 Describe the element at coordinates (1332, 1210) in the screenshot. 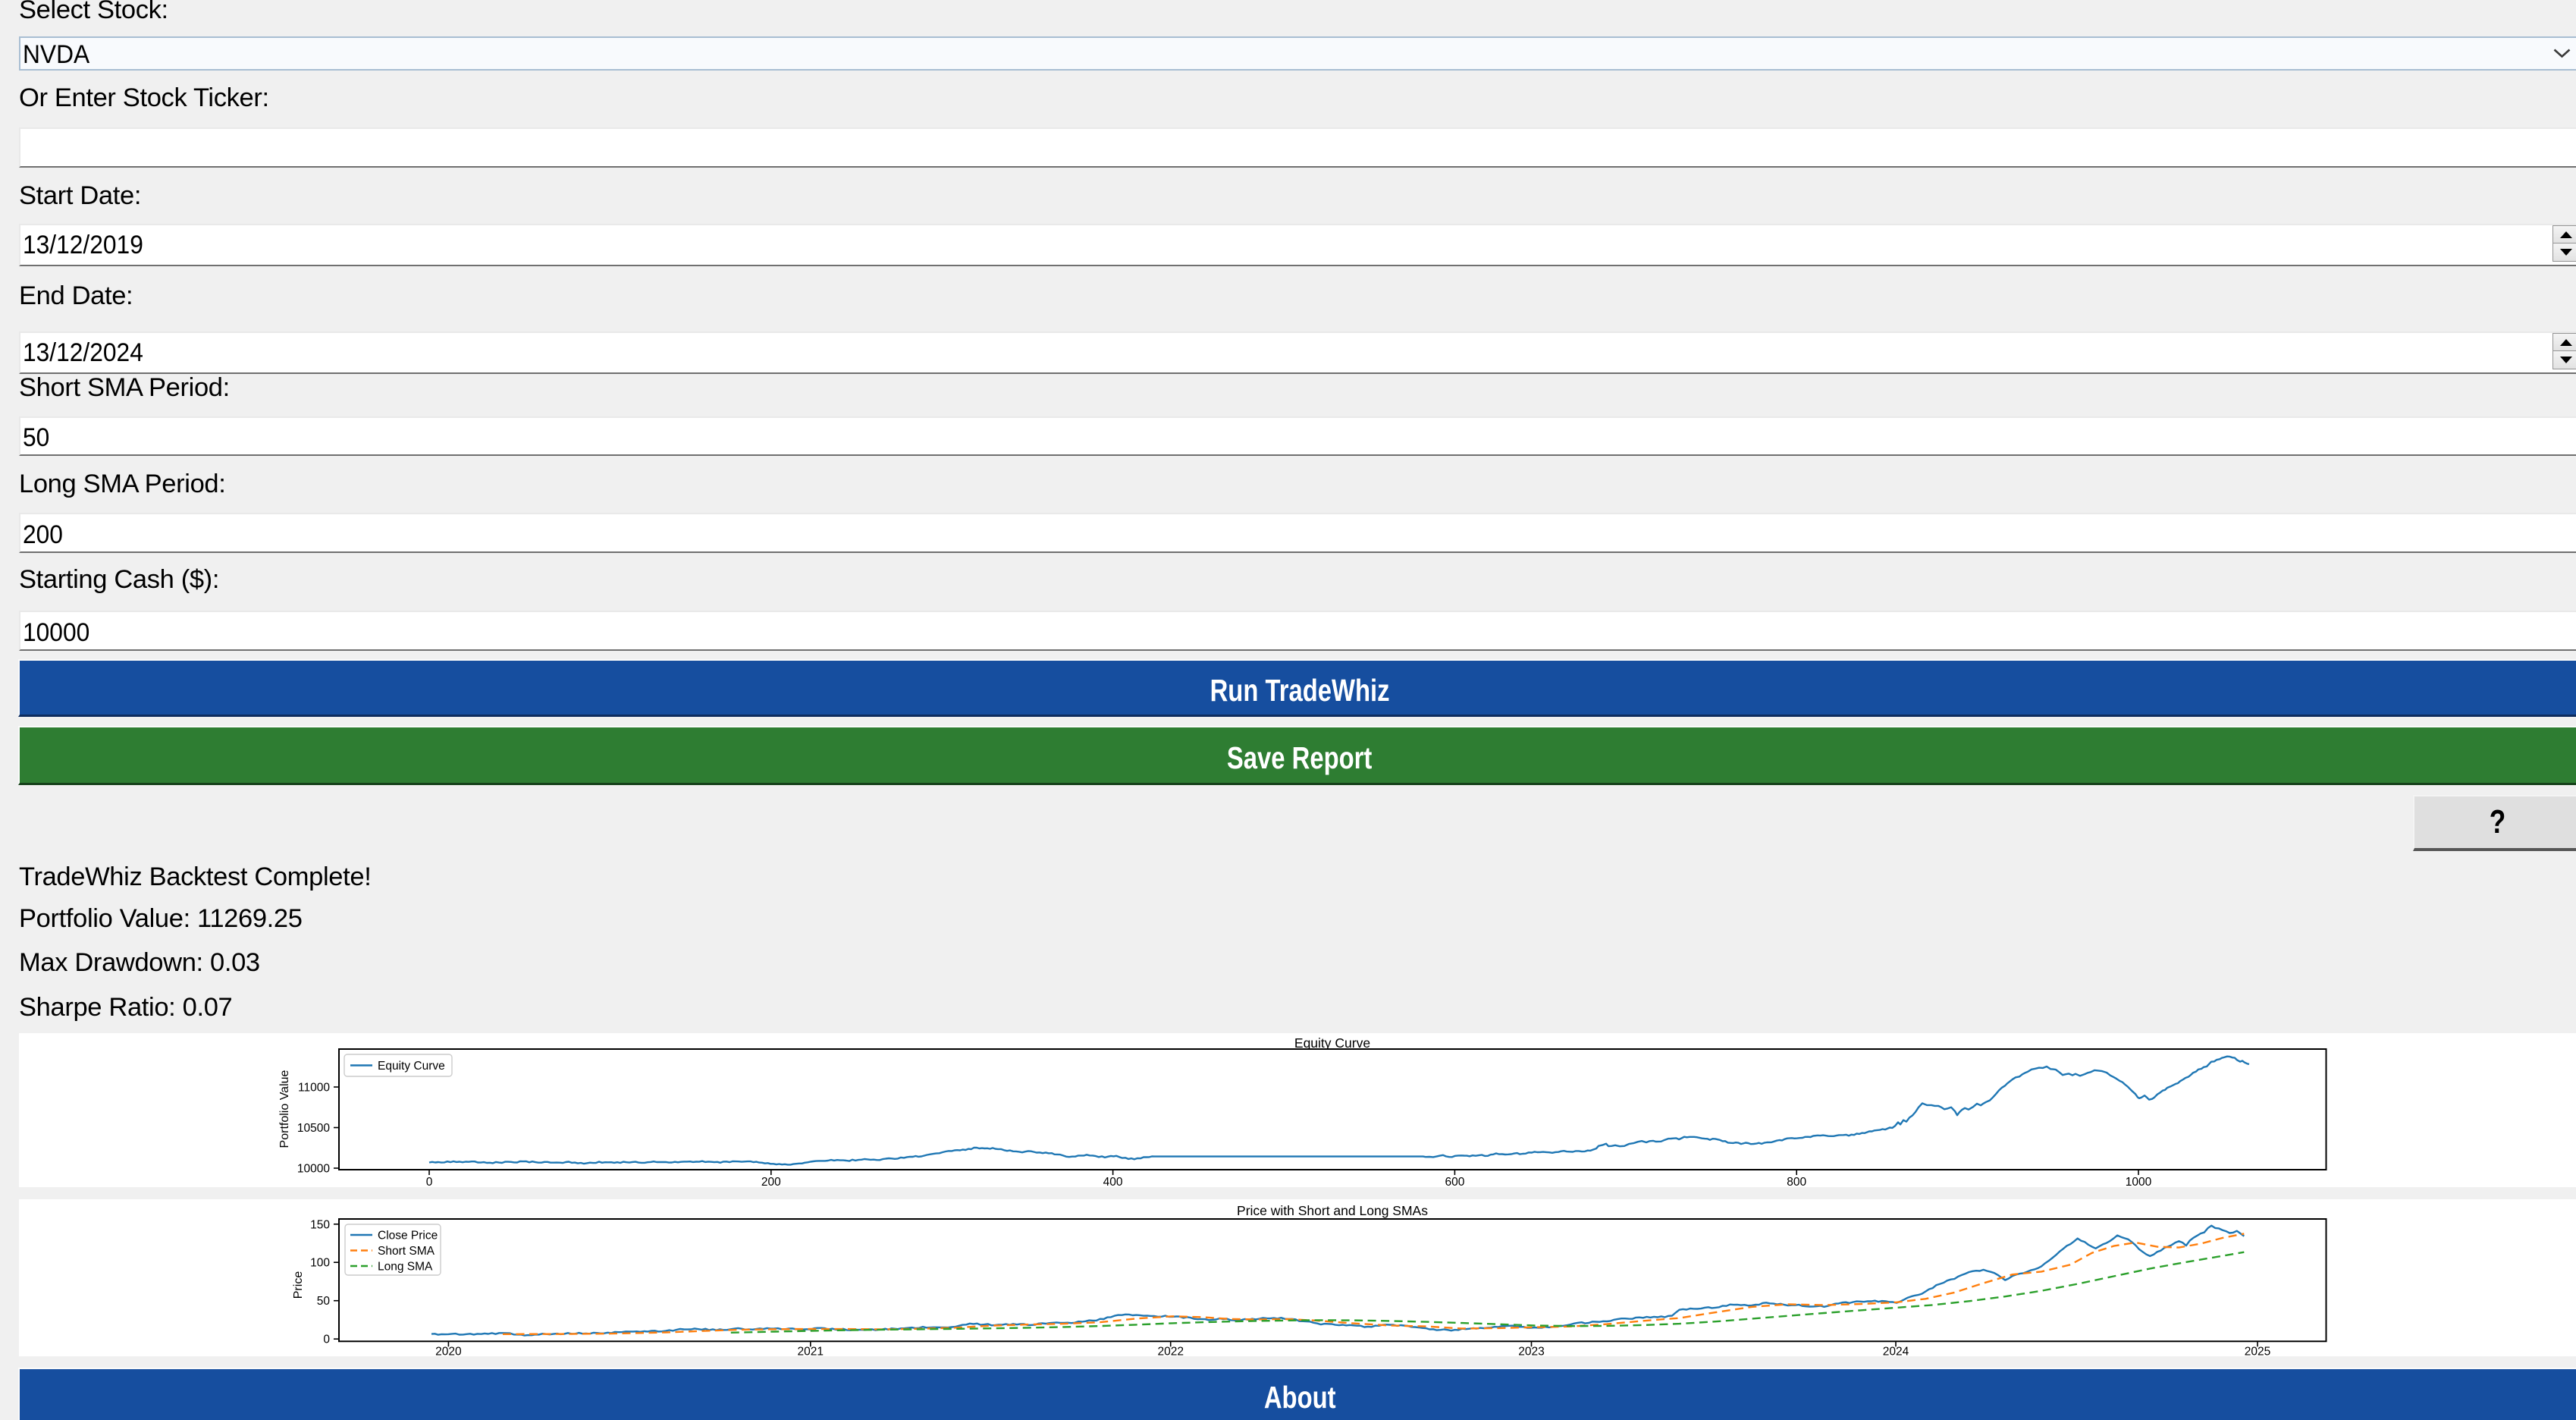

I see `svg-text: Price with Short and Long SMAs` at that location.